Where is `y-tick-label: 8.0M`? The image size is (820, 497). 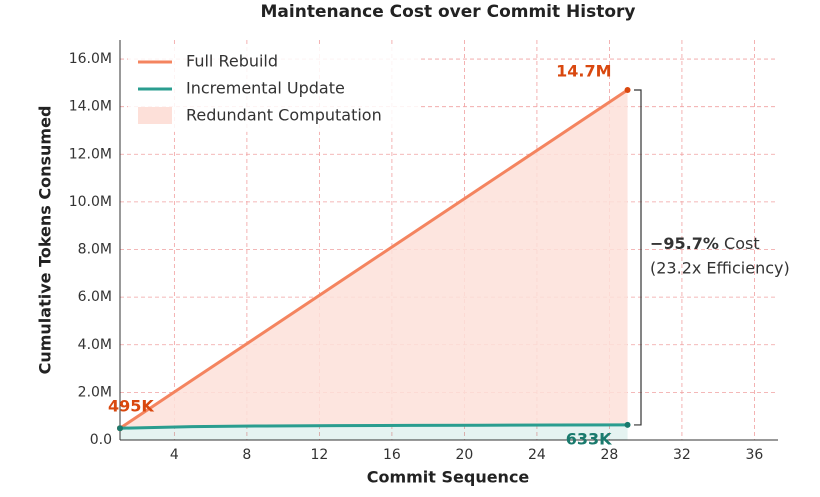
y-tick-label: 8.0M is located at coordinates (95, 250).